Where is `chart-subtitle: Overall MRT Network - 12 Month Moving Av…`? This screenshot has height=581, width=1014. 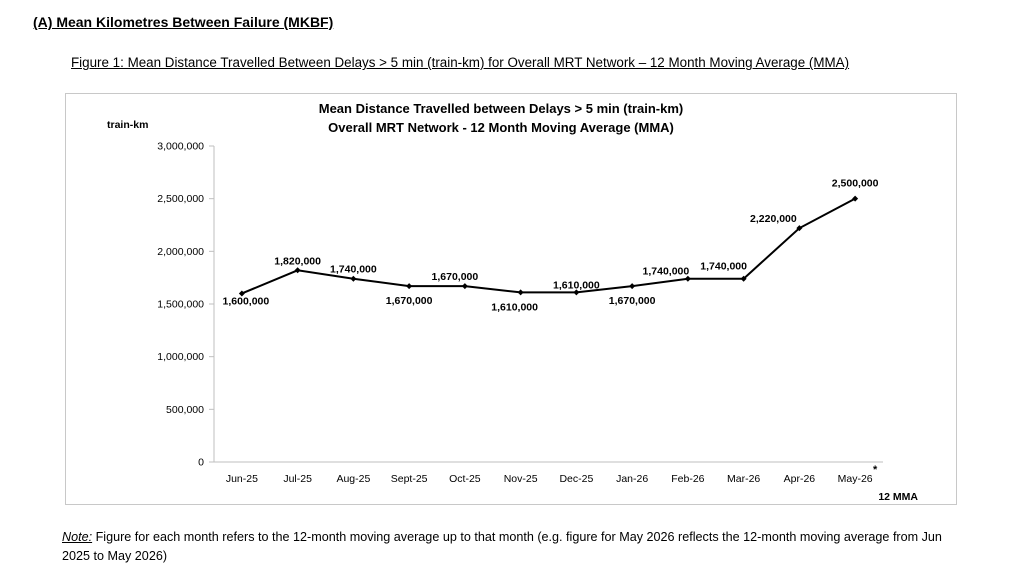 chart-subtitle: Overall MRT Network - 12 Month Moving Av… is located at coordinates (501, 127).